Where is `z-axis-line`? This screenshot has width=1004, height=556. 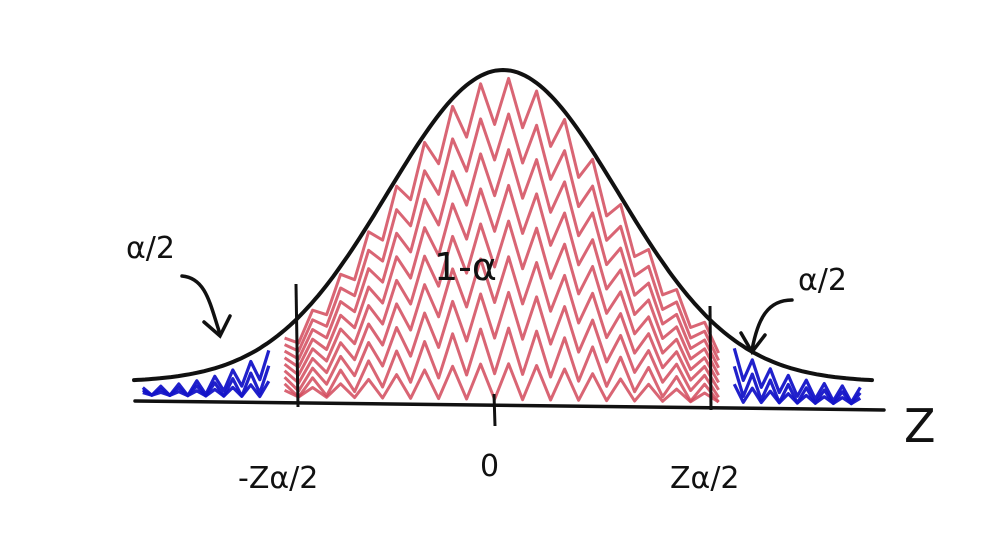 z-axis-line is located at coordinates (509, 405).